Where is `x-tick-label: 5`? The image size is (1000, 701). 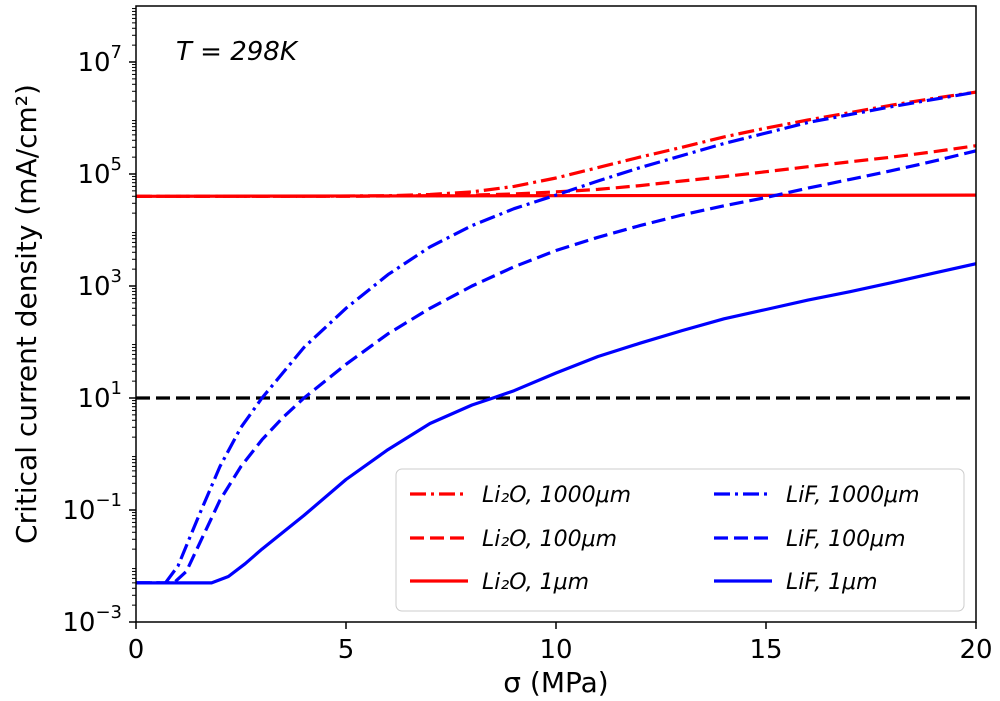 x-tick-label: 5 is located at coordinates (346, 650).